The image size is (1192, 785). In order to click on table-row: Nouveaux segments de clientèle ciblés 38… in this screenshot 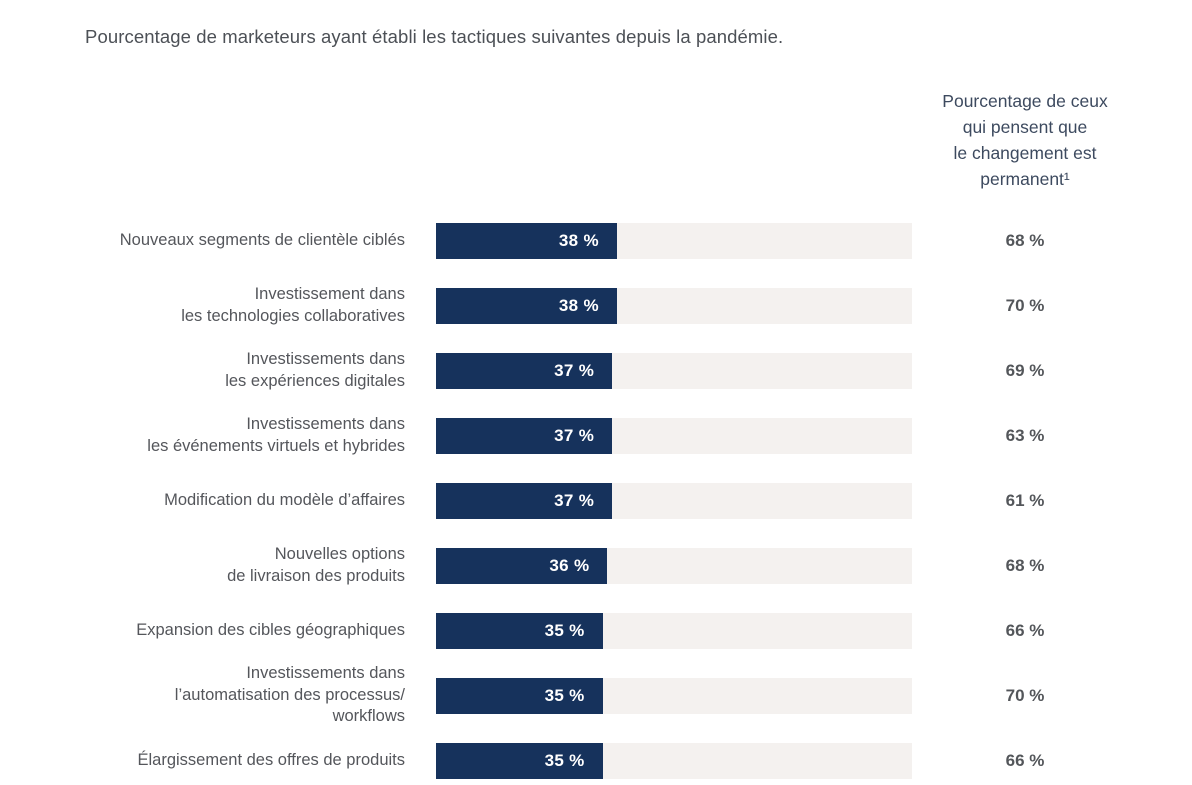, I will do `click(591, 240)`.